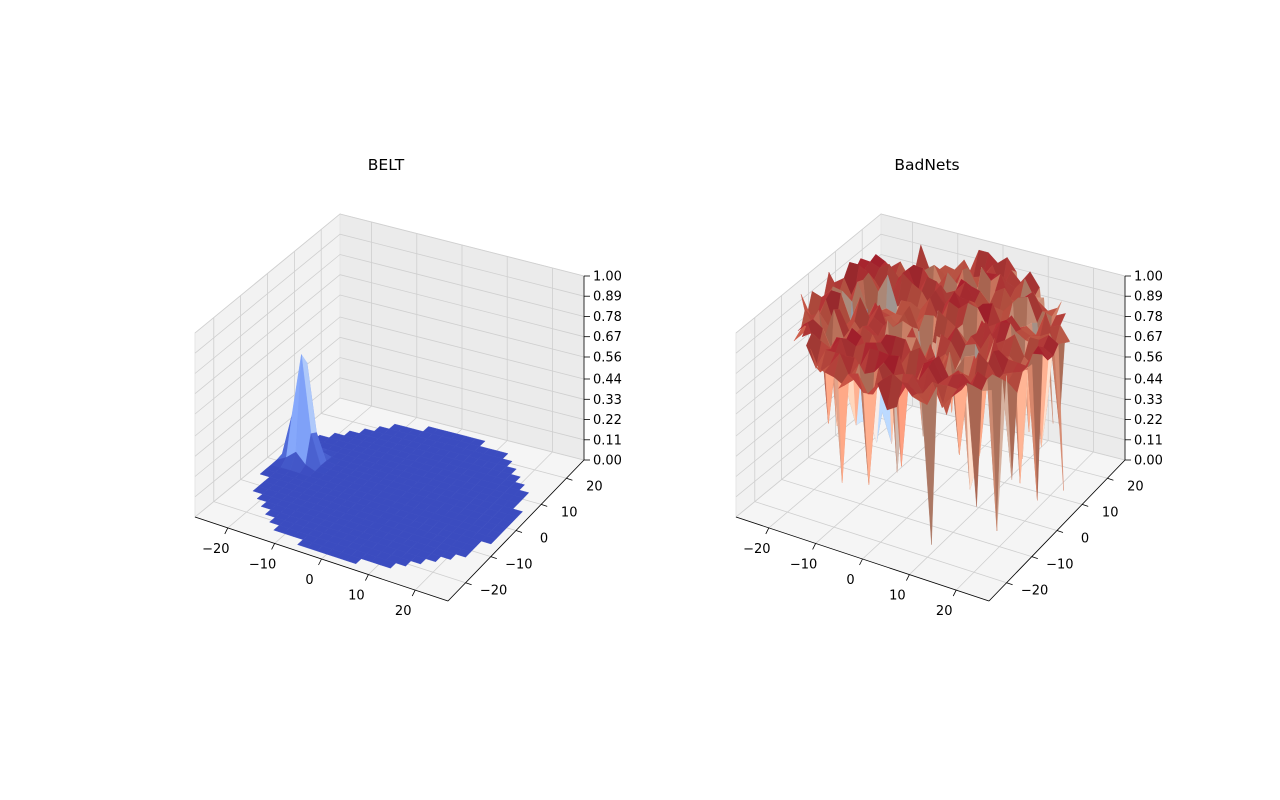 The image size is (1280, 800). What do you see at coordinates (386, 165) in the screenshot?
I see `belt-title: BELT` at bounding box center [386, 165].